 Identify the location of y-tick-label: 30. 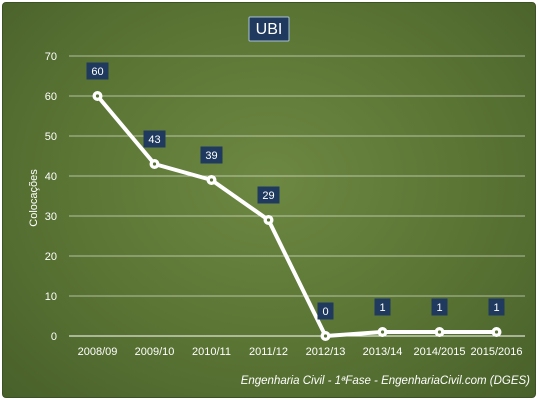
(51, 217).